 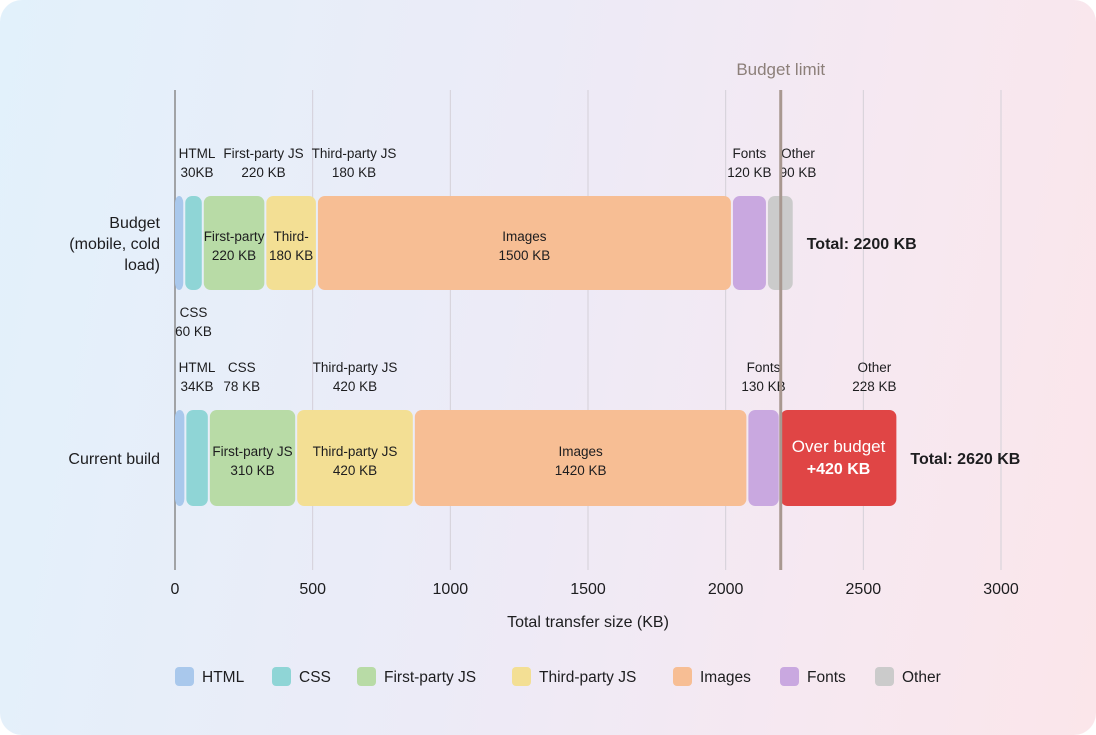 What do you see at coordinates (798, 172) in the screenshot?
I see `segment-outside-label: 90 KB` at bounding box center [798, 172].